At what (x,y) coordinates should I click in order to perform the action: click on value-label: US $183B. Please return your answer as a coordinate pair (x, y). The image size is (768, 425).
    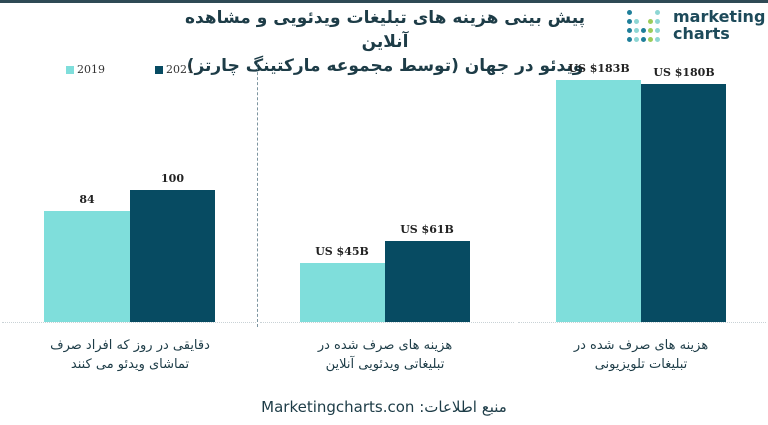
    Looking at the image, I should click on (599, 68).